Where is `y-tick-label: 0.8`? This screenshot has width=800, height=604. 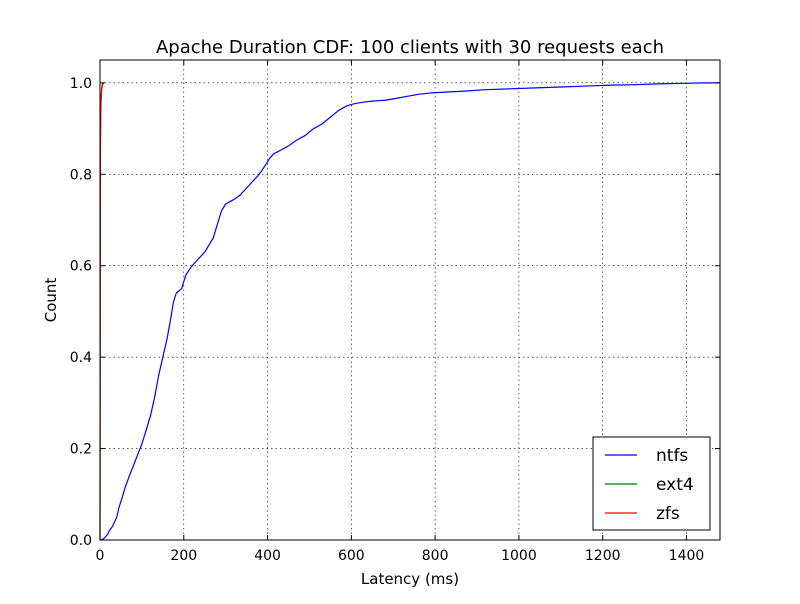 y-tick-label: 0.8 is located at coordinates (81, 175).